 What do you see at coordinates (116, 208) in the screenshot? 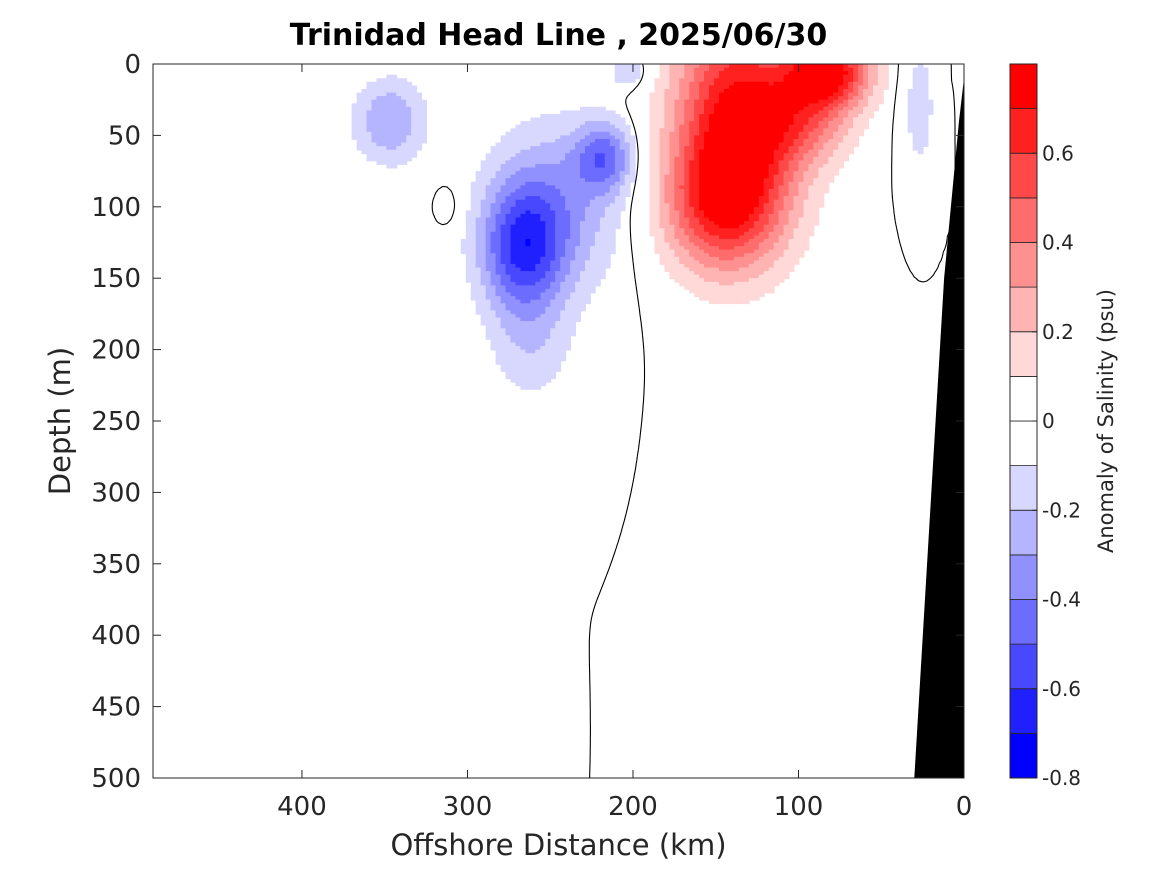
I see `y-tick-label: 100` at bounding box center [116, 208].